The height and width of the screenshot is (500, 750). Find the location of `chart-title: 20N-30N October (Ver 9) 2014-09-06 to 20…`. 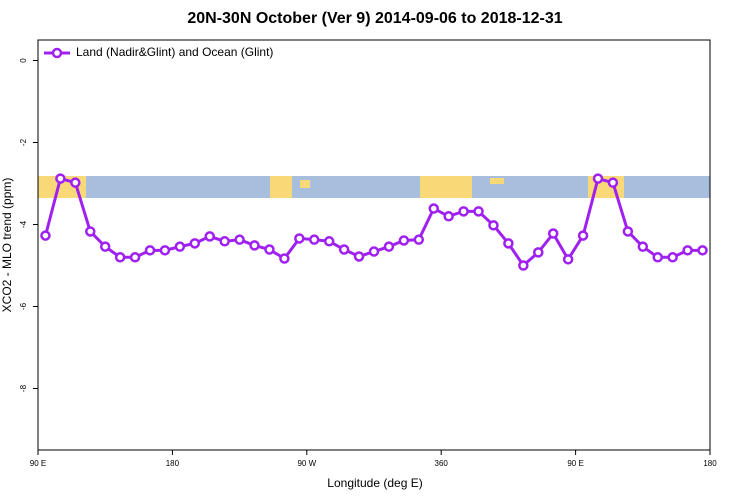

chart-title: 20N-30N October (Ver 9) 2014-09-06 to 20… is located at coordinates (374, 18).